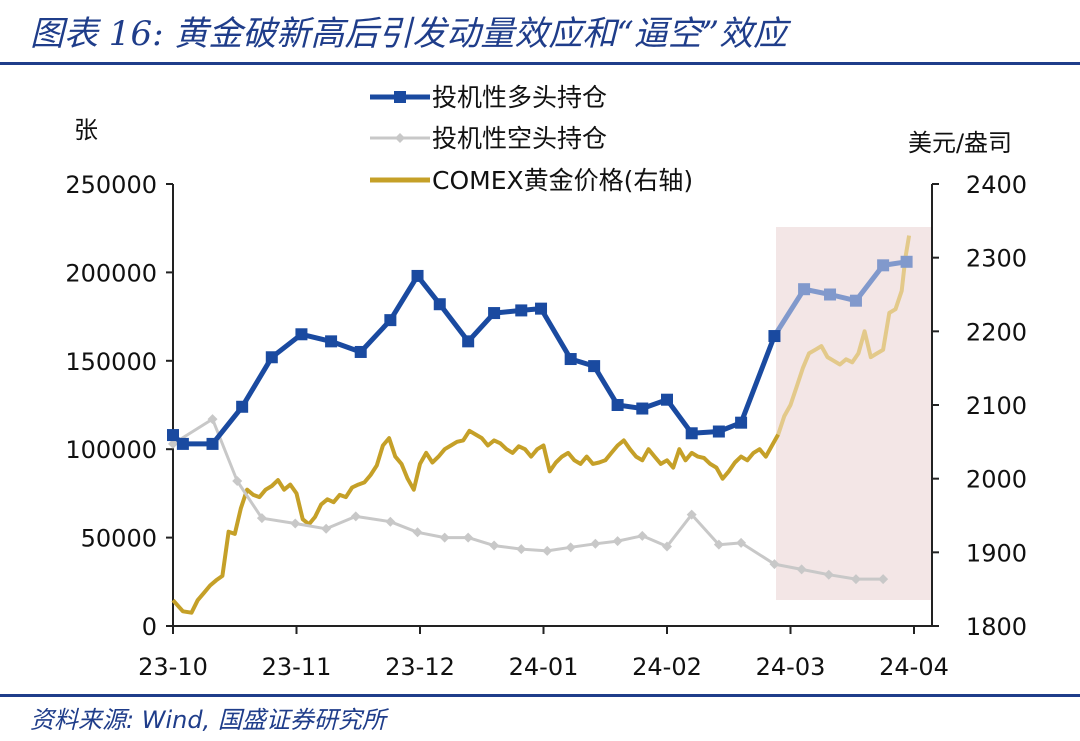 The height and width of the screenshot is (741, 1080). Describe the element at coordinates (86, 130) in the screenshot. I see `left-axis-unit: 张` at that location.